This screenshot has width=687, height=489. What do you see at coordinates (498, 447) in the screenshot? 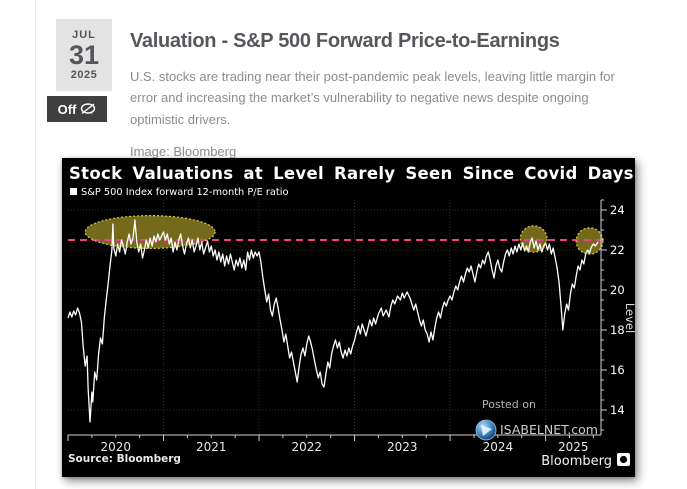
I see `x-tick-label: 2024` at bounding box center [498, 447].